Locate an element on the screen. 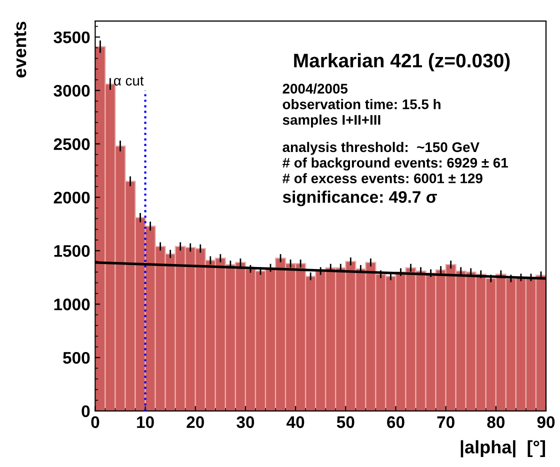 The height and width of the screenshot is (467, 560). x-tick-label: 30 is located at coordinates (245, 422).